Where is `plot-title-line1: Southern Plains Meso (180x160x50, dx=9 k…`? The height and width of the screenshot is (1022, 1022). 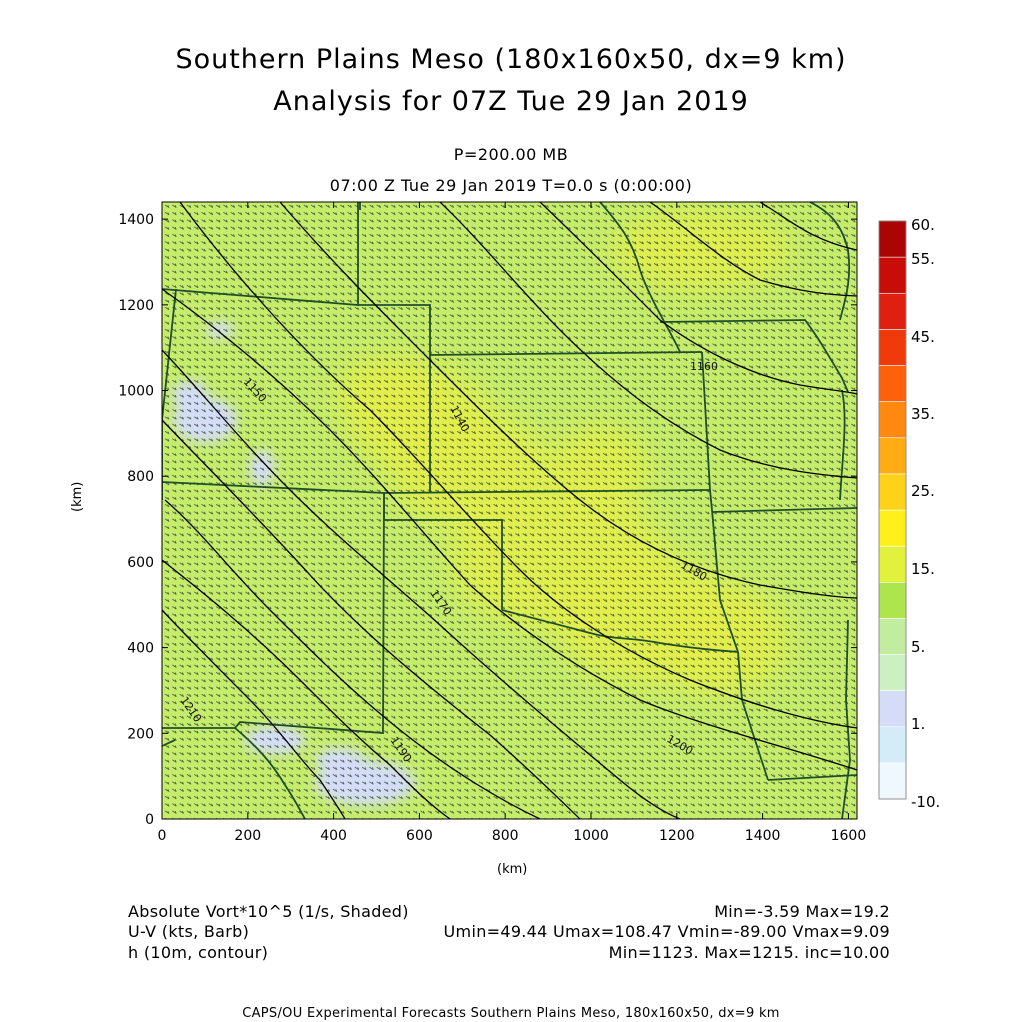
plot-title-line1: Southern Plains Meso (180x160x50, dx=9 k… is located at coordinates (511, 59).